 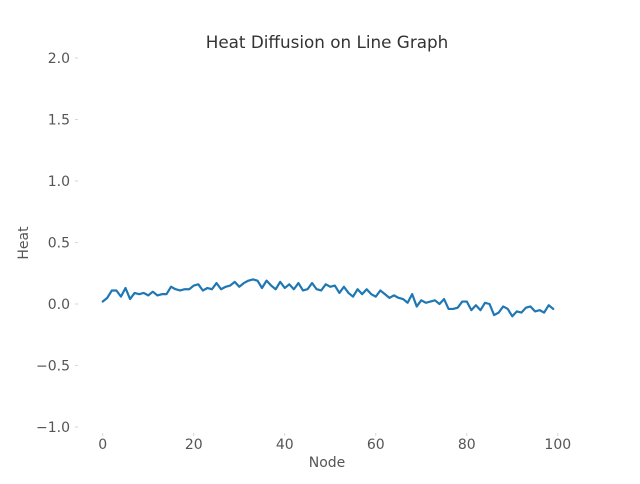 I want to click on y-tick-label: 1.0, so click(x=59, y=182).